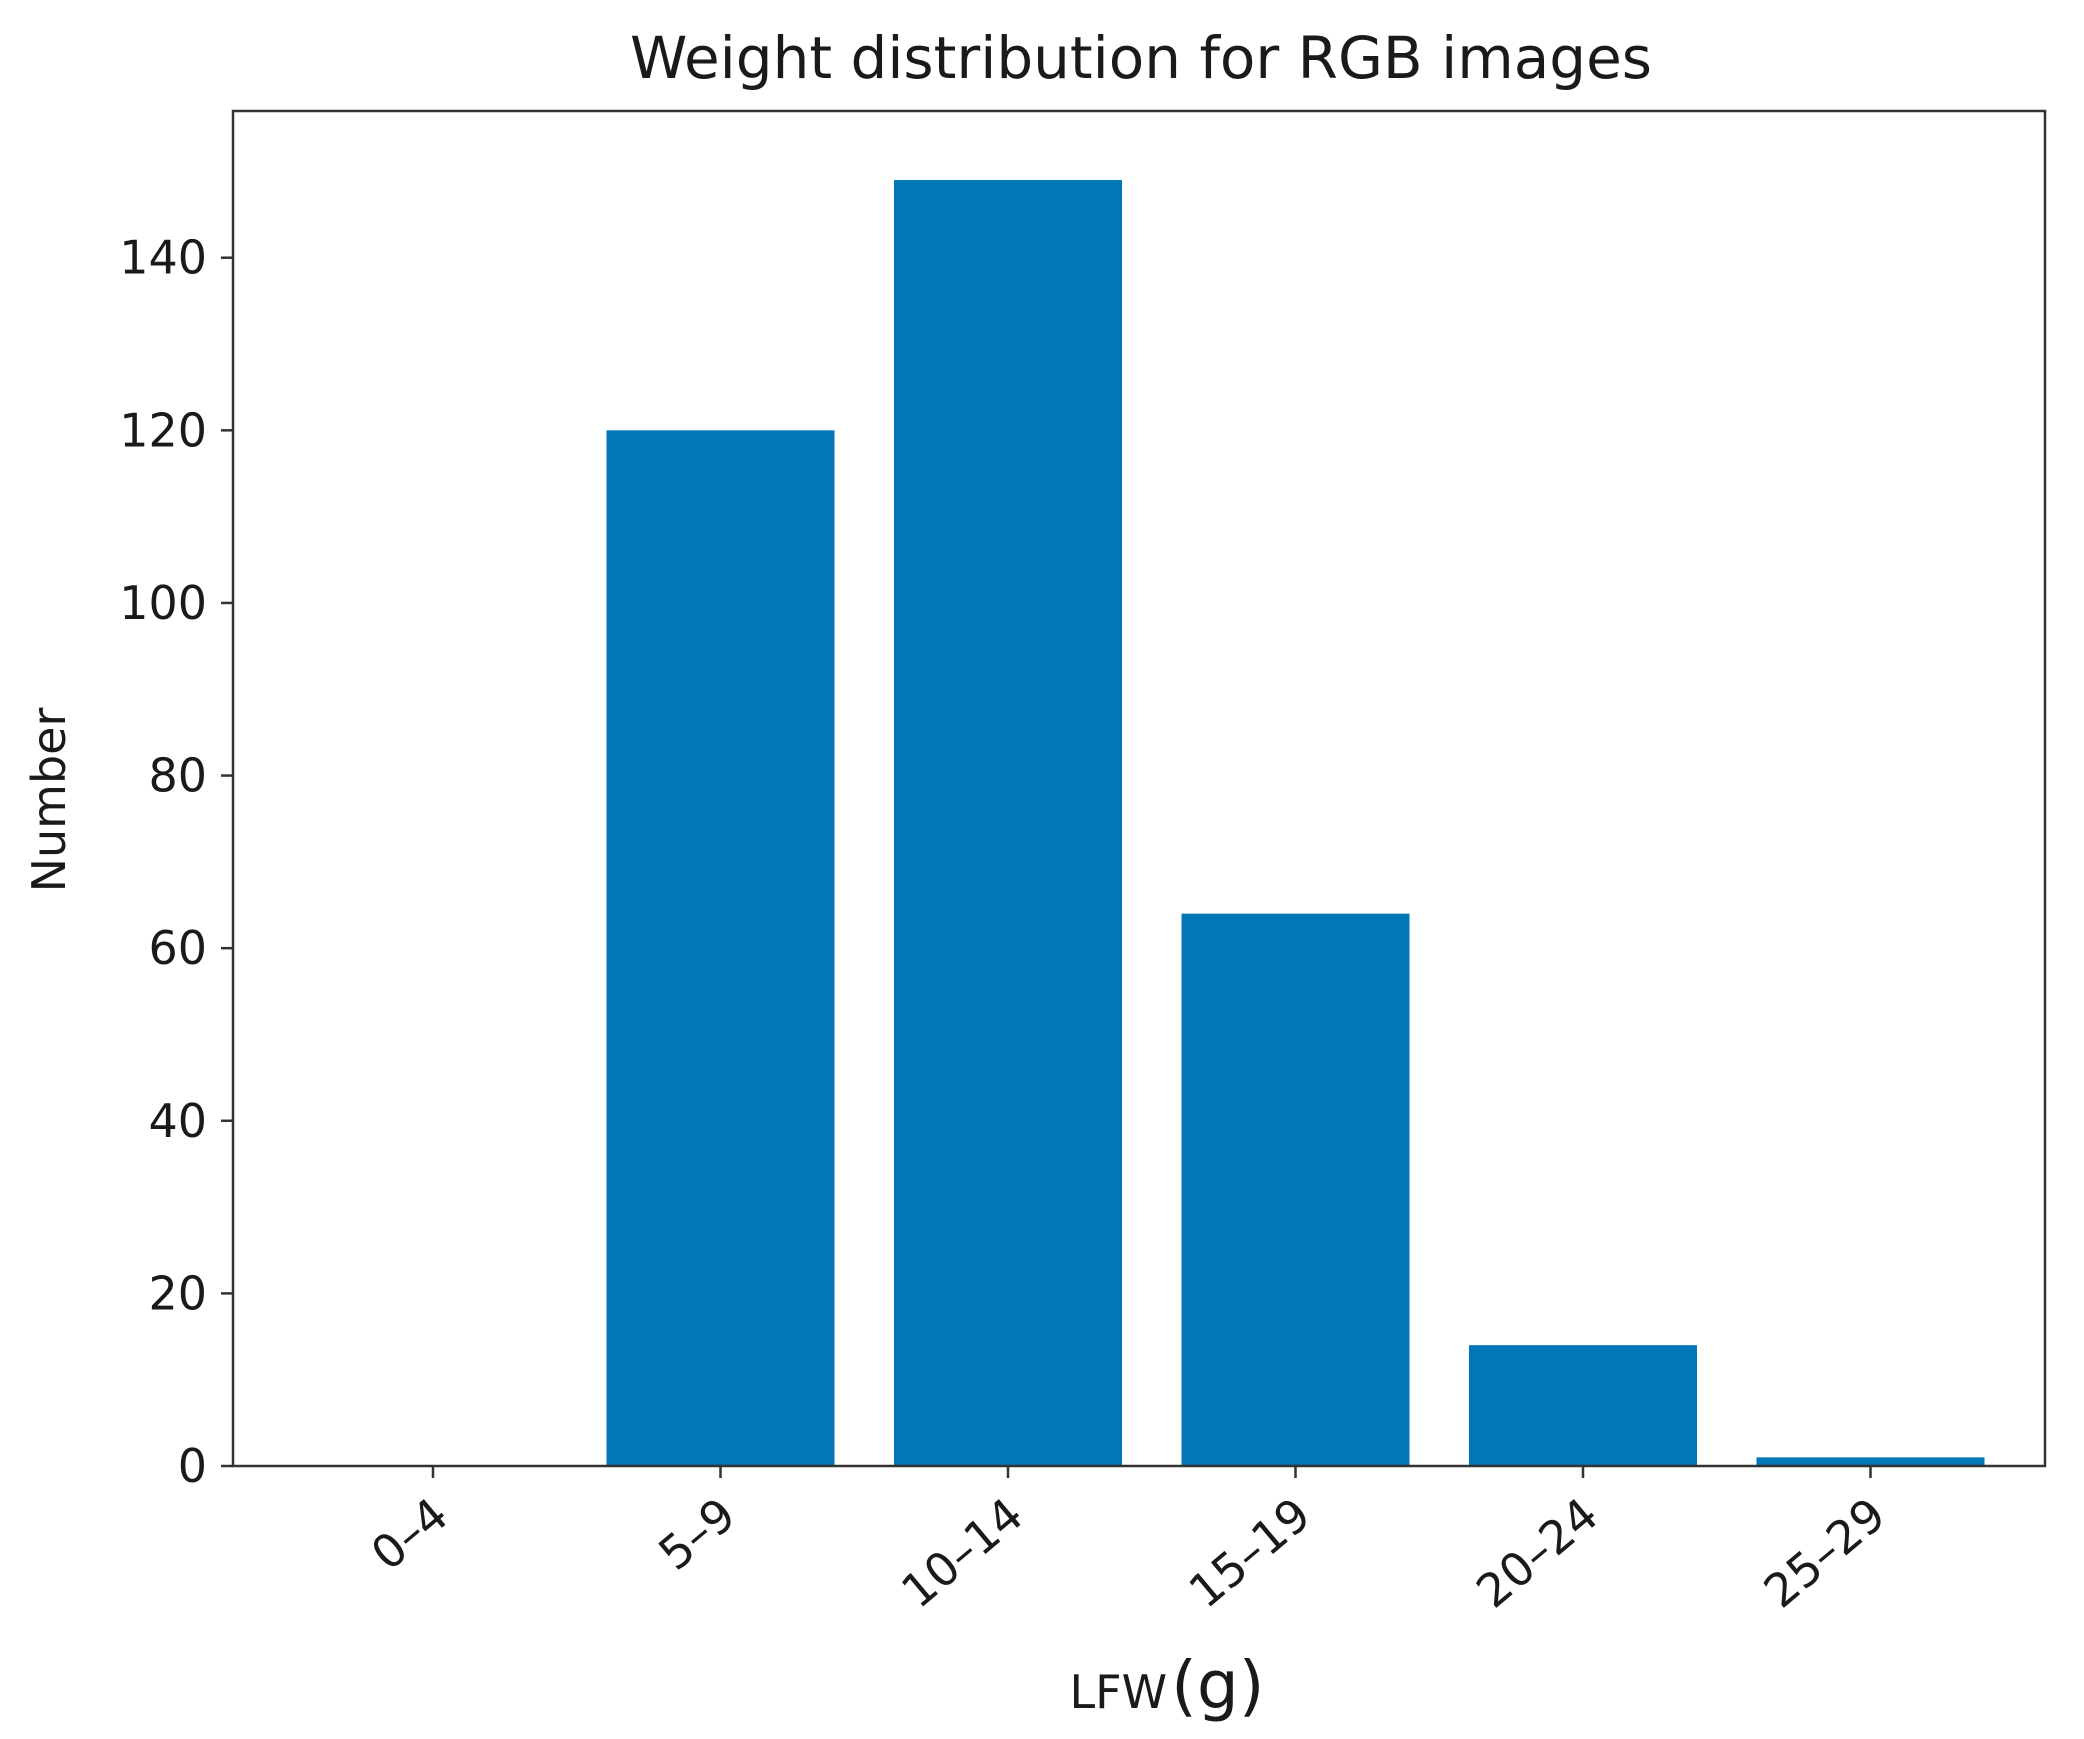 This screenshot has height=1739, width=2084. Describe the element at coordinates (177, 1293) in the screenshot. I see `y-tick-label-1: 20` at that location.